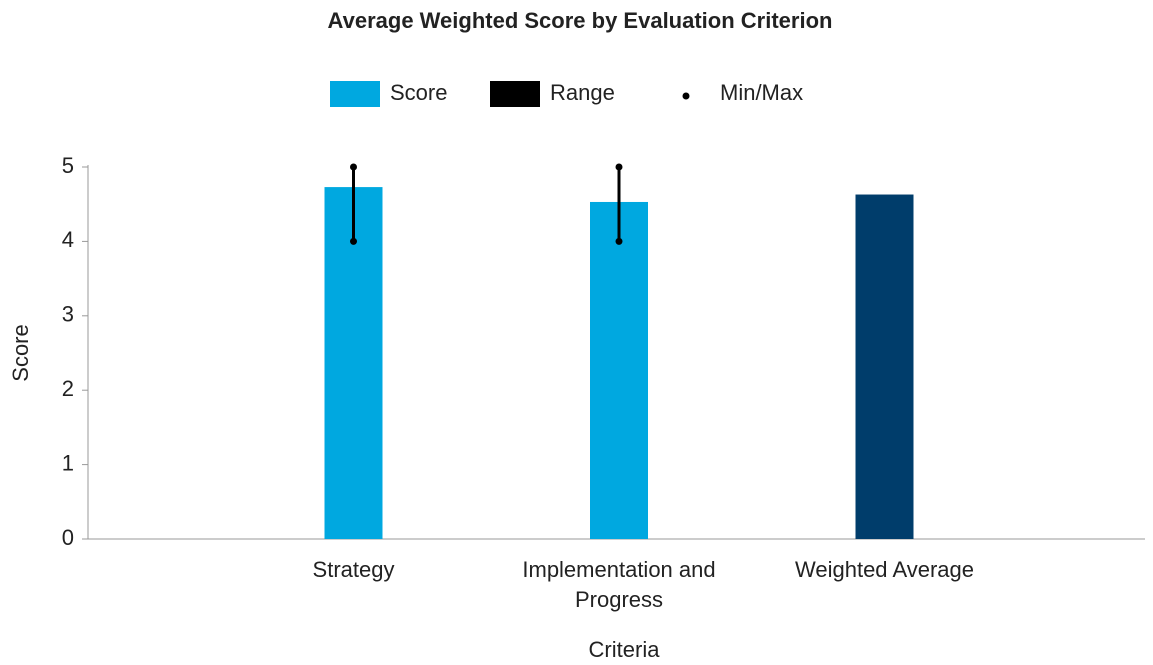 This screenshot has width=1153, height=665. Describe the element at coordinates (884, 569) in the screenshot. I see `x-tick-label: Weighted Average` at that location.